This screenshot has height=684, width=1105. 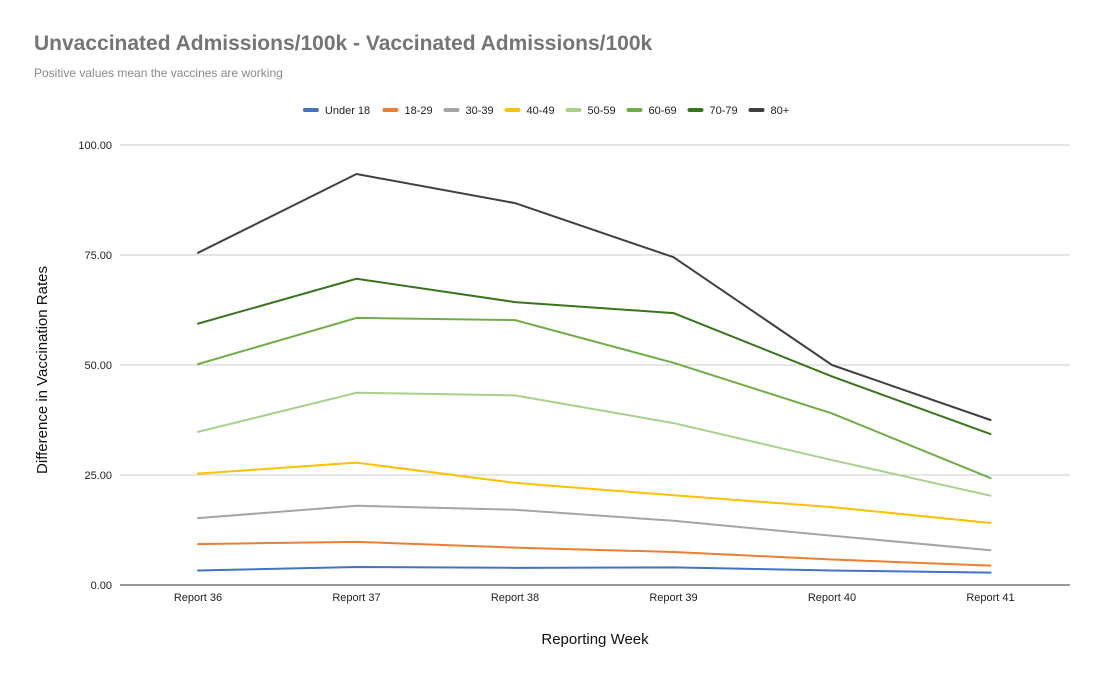 I want to click on legend-item: Under 18, so click(x=336, y=111).